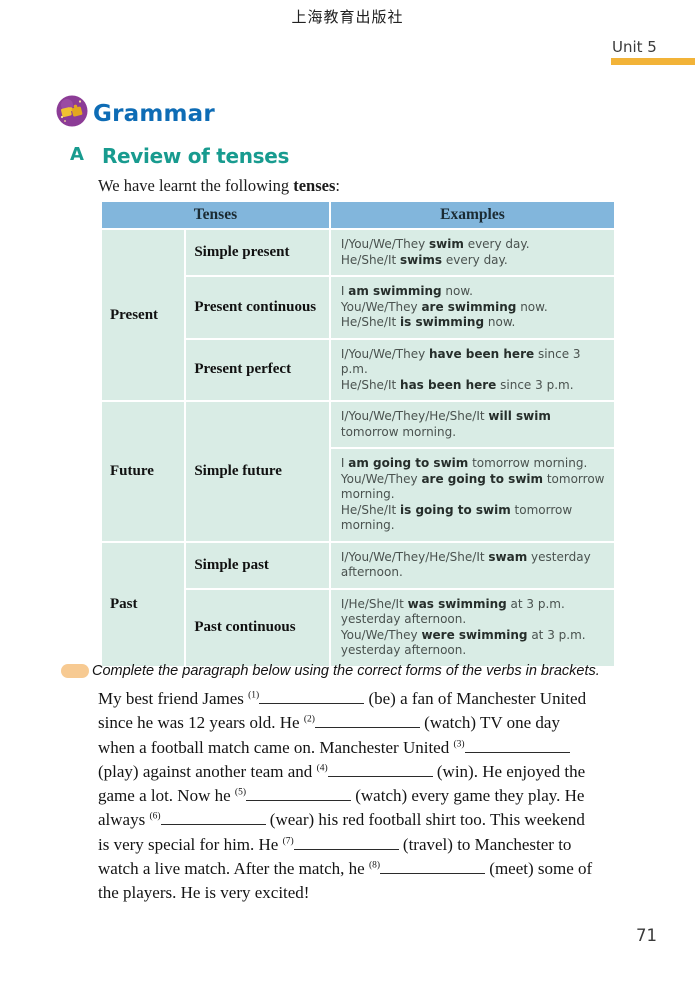 The height and width of the screenshot is (983, 695). Describe the element at coordinates (457, 384) in the screenshot. I see `example-line: He/She/It has been here since 3 p.m.` at that location.